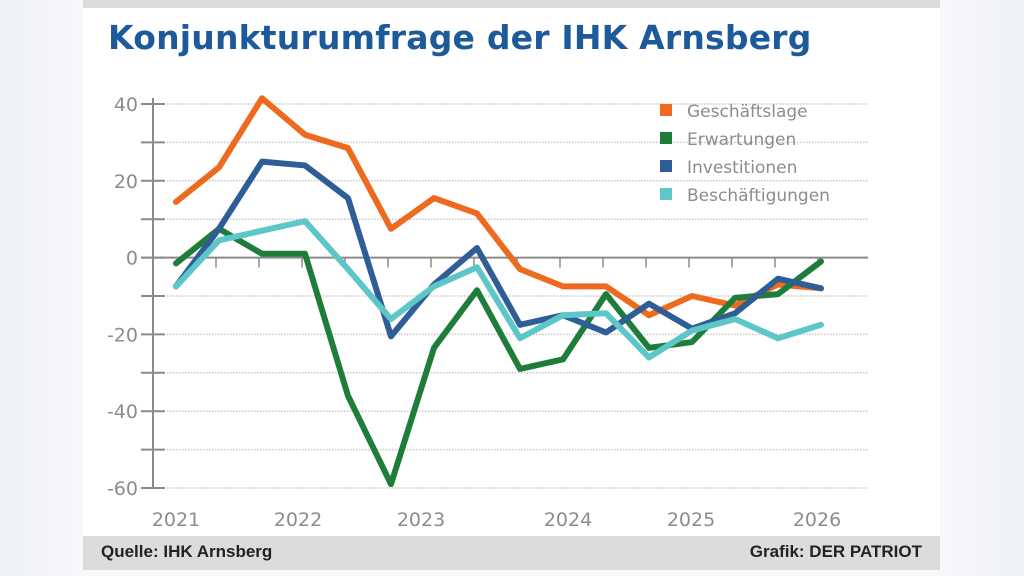  Describe the element at coordinates (187, 551) in the screenshot. I see `source-label: Quelle: IHK Arnsberg` at that location.